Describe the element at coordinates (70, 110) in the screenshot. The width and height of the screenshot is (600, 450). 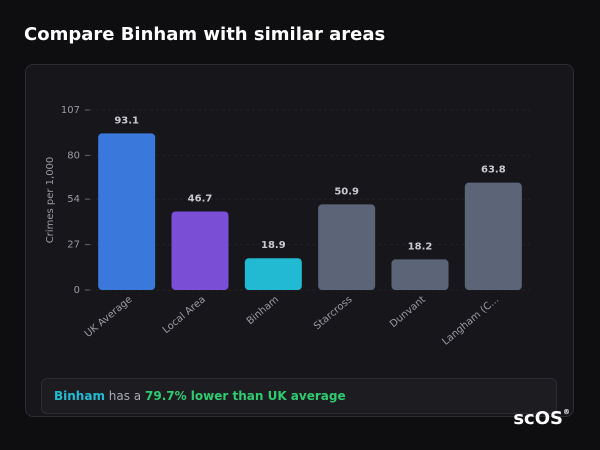
I see `y-tick-label: 107` at that location.